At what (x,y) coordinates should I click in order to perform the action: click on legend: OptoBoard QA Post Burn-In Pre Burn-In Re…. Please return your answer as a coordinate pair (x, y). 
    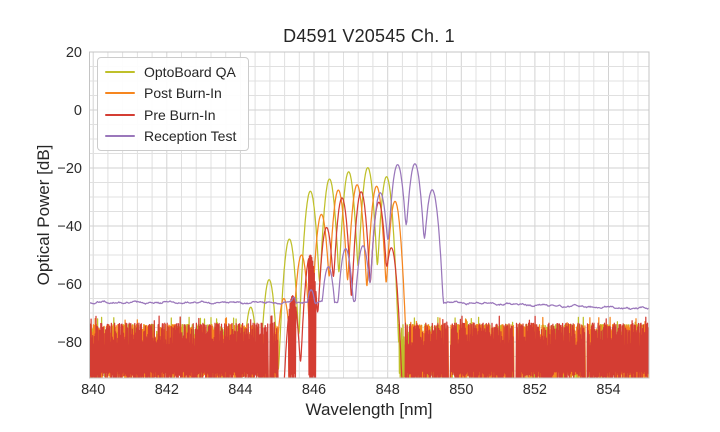
    Looking at the image, I should click on (173, 104).